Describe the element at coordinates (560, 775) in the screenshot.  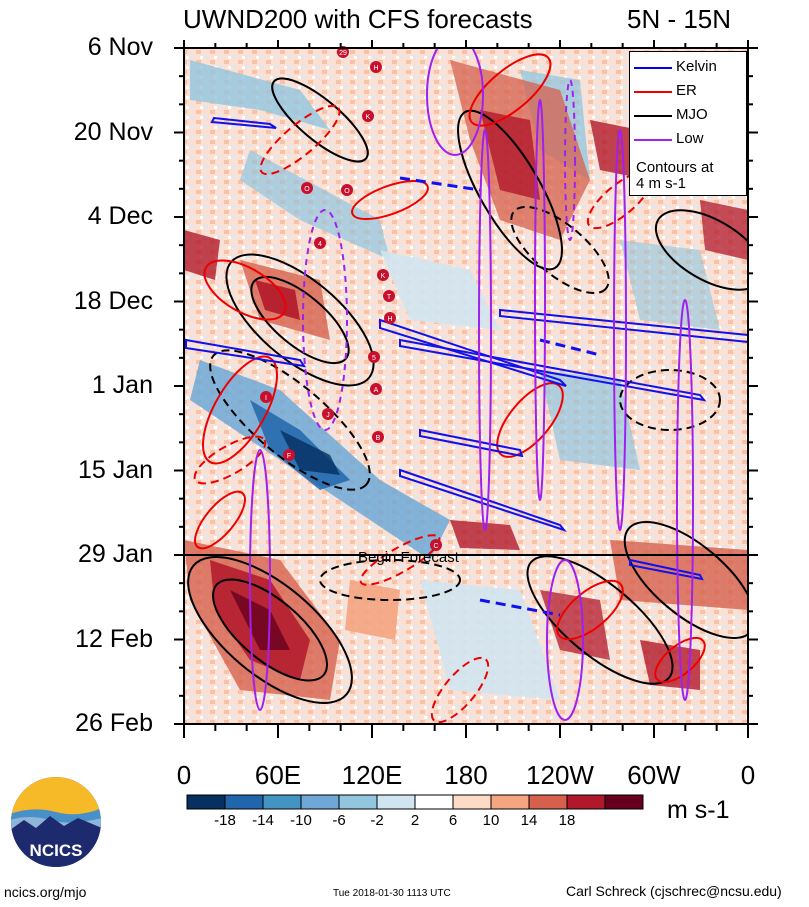
I see `x-tick-label: 120W` at that location.